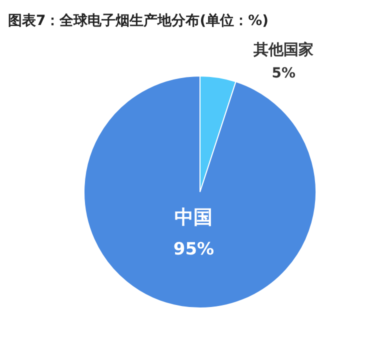 The height and width of the screenshot is (352, 382). Describe the element at coordinates (283, 49) in the screenshot. I see `slice-label: 其他国家` at that location.